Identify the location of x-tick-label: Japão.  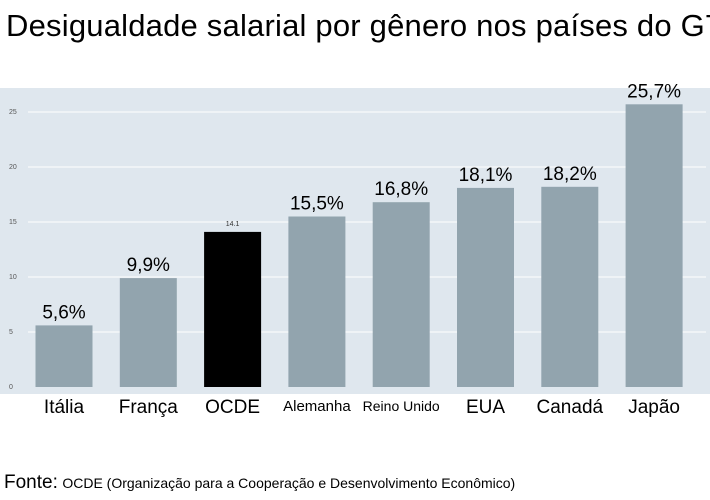
(654, 407).